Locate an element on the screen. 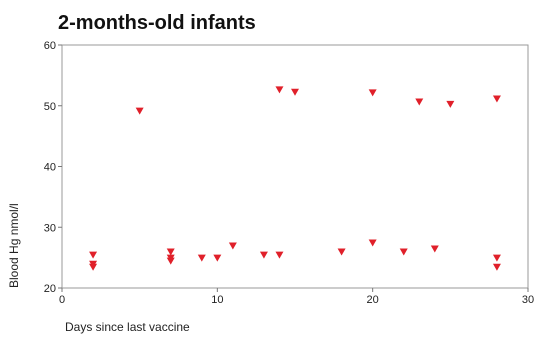 This screenshot has width=536, height=338. y-tick-label: 40 is located at coordinates (50, 168).